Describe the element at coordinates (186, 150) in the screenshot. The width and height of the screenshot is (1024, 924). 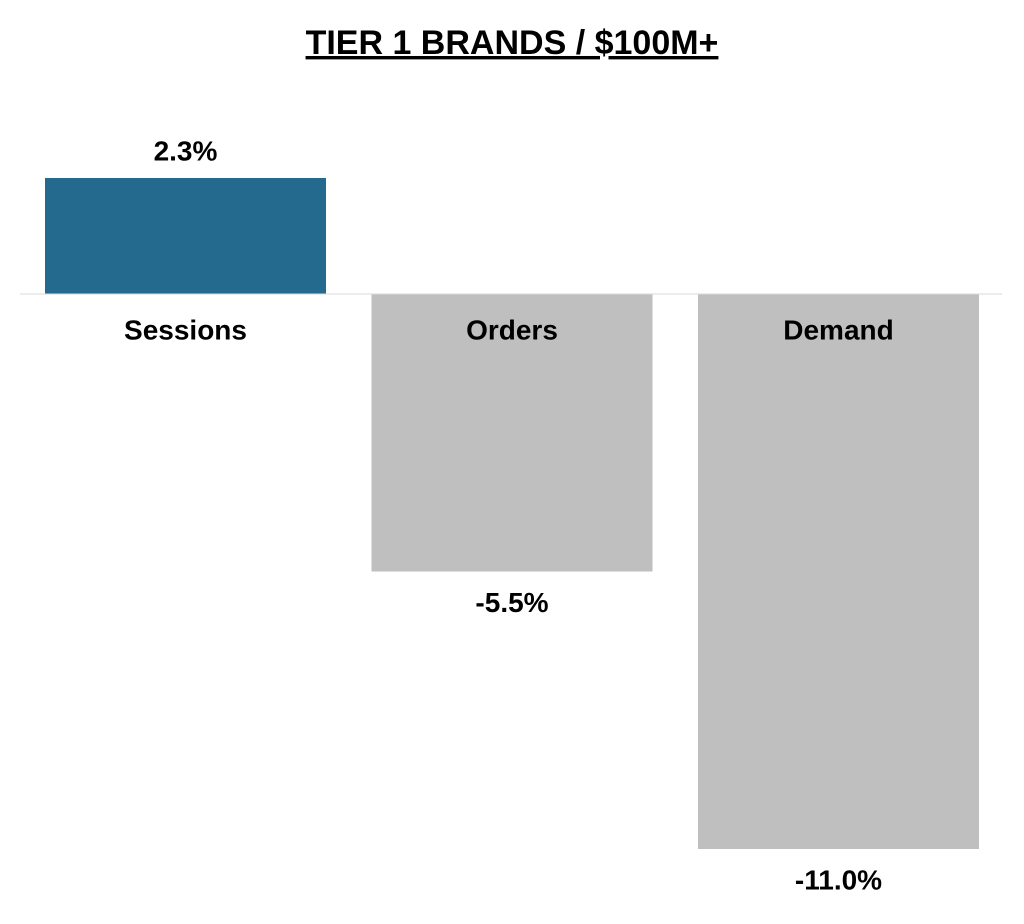
I see `value-label: 2.3%` at that location.